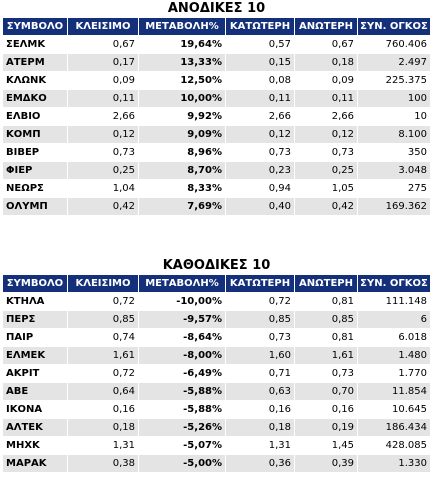  I want to click on change-cell: -5,88%, so click(182, 391).